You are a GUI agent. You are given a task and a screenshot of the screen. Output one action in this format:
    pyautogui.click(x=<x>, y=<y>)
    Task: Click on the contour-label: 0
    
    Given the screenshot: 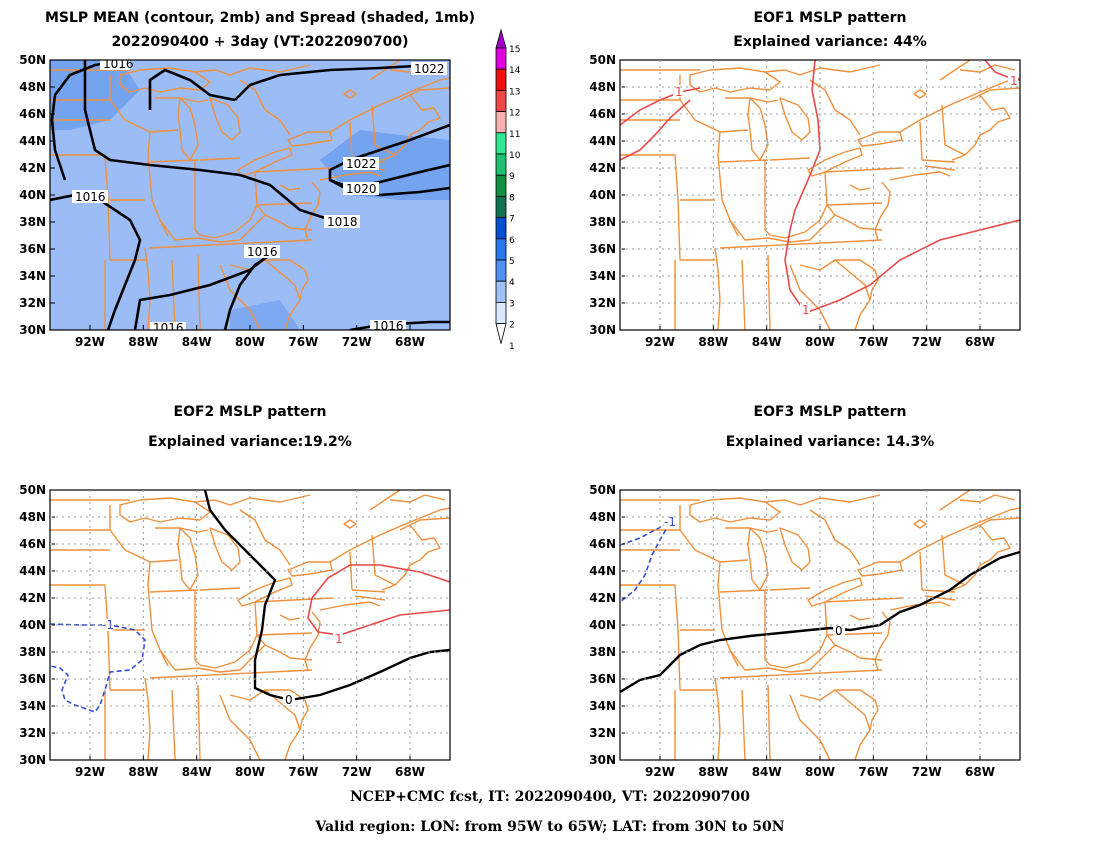 What is the action you would take?
    pyautogui.click(x=839, y=631)
    